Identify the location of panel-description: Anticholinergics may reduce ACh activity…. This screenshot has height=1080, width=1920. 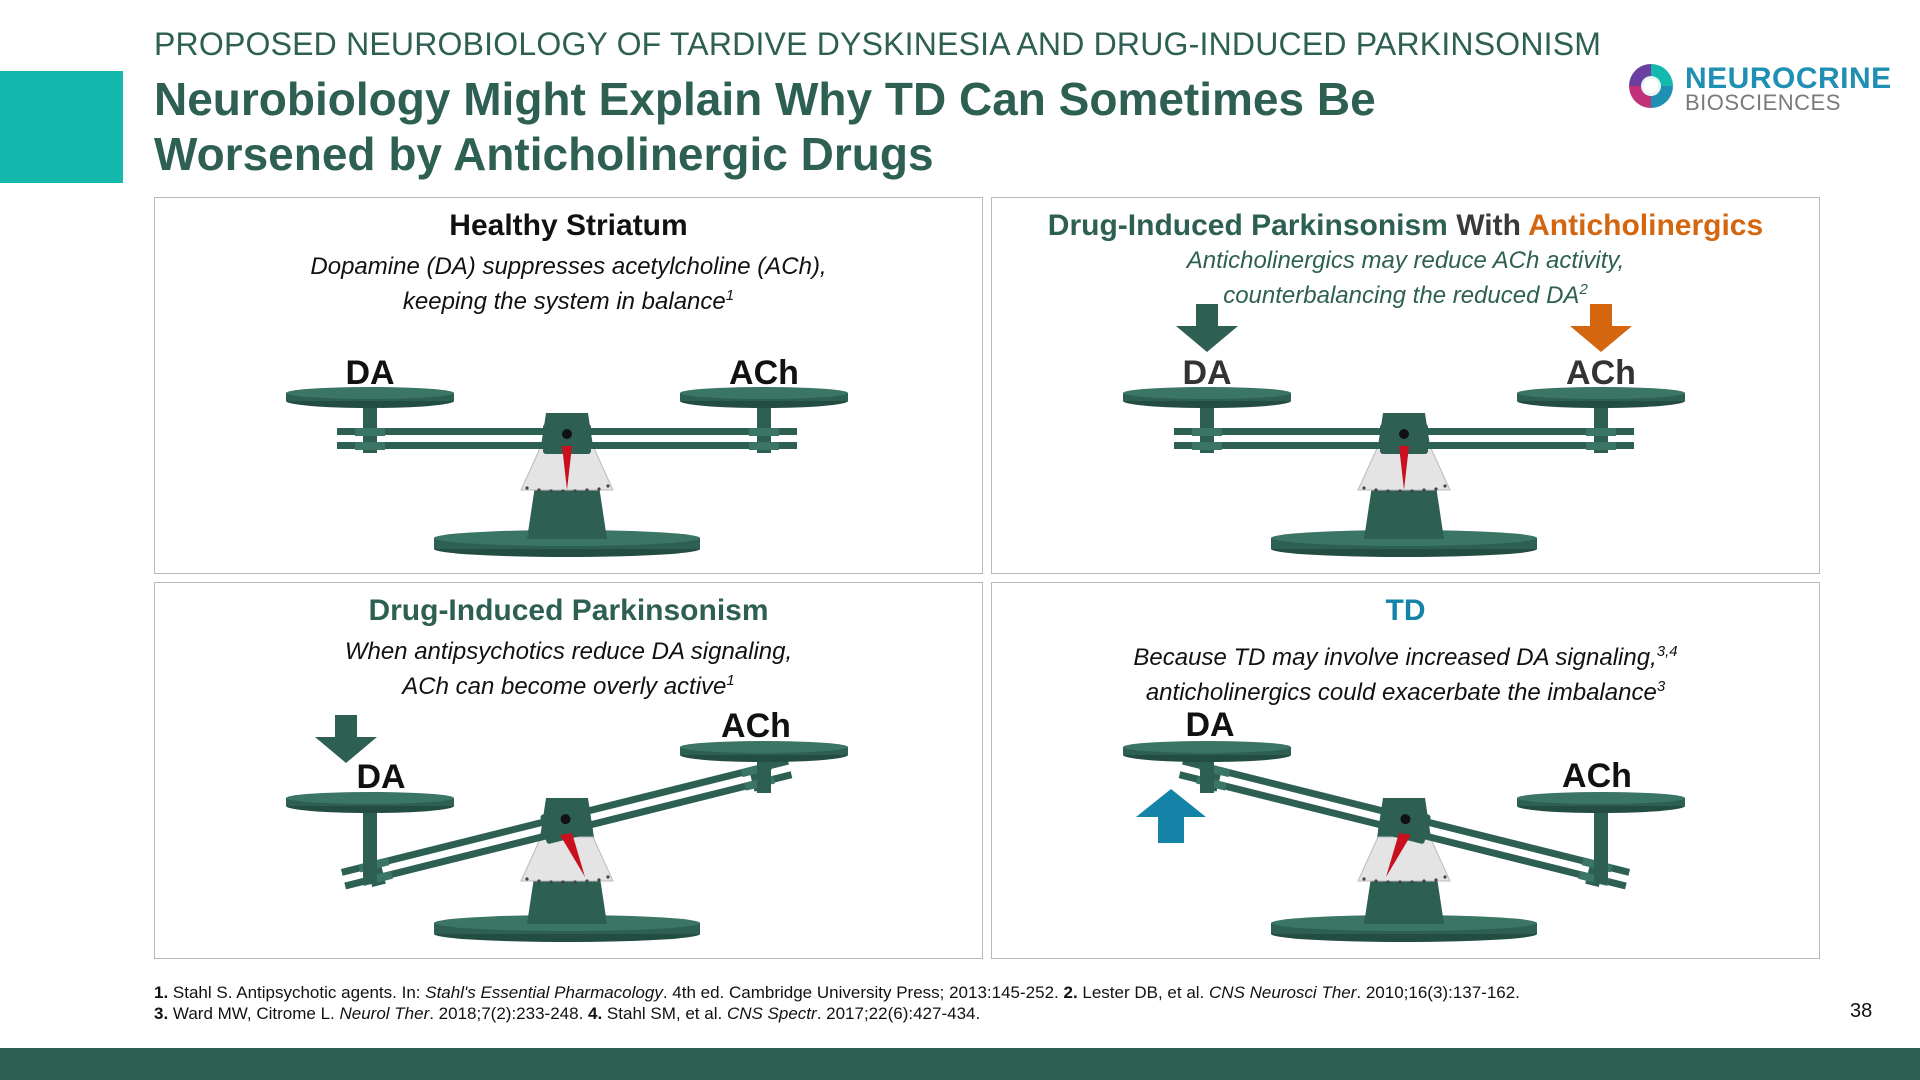
(1405, 278).